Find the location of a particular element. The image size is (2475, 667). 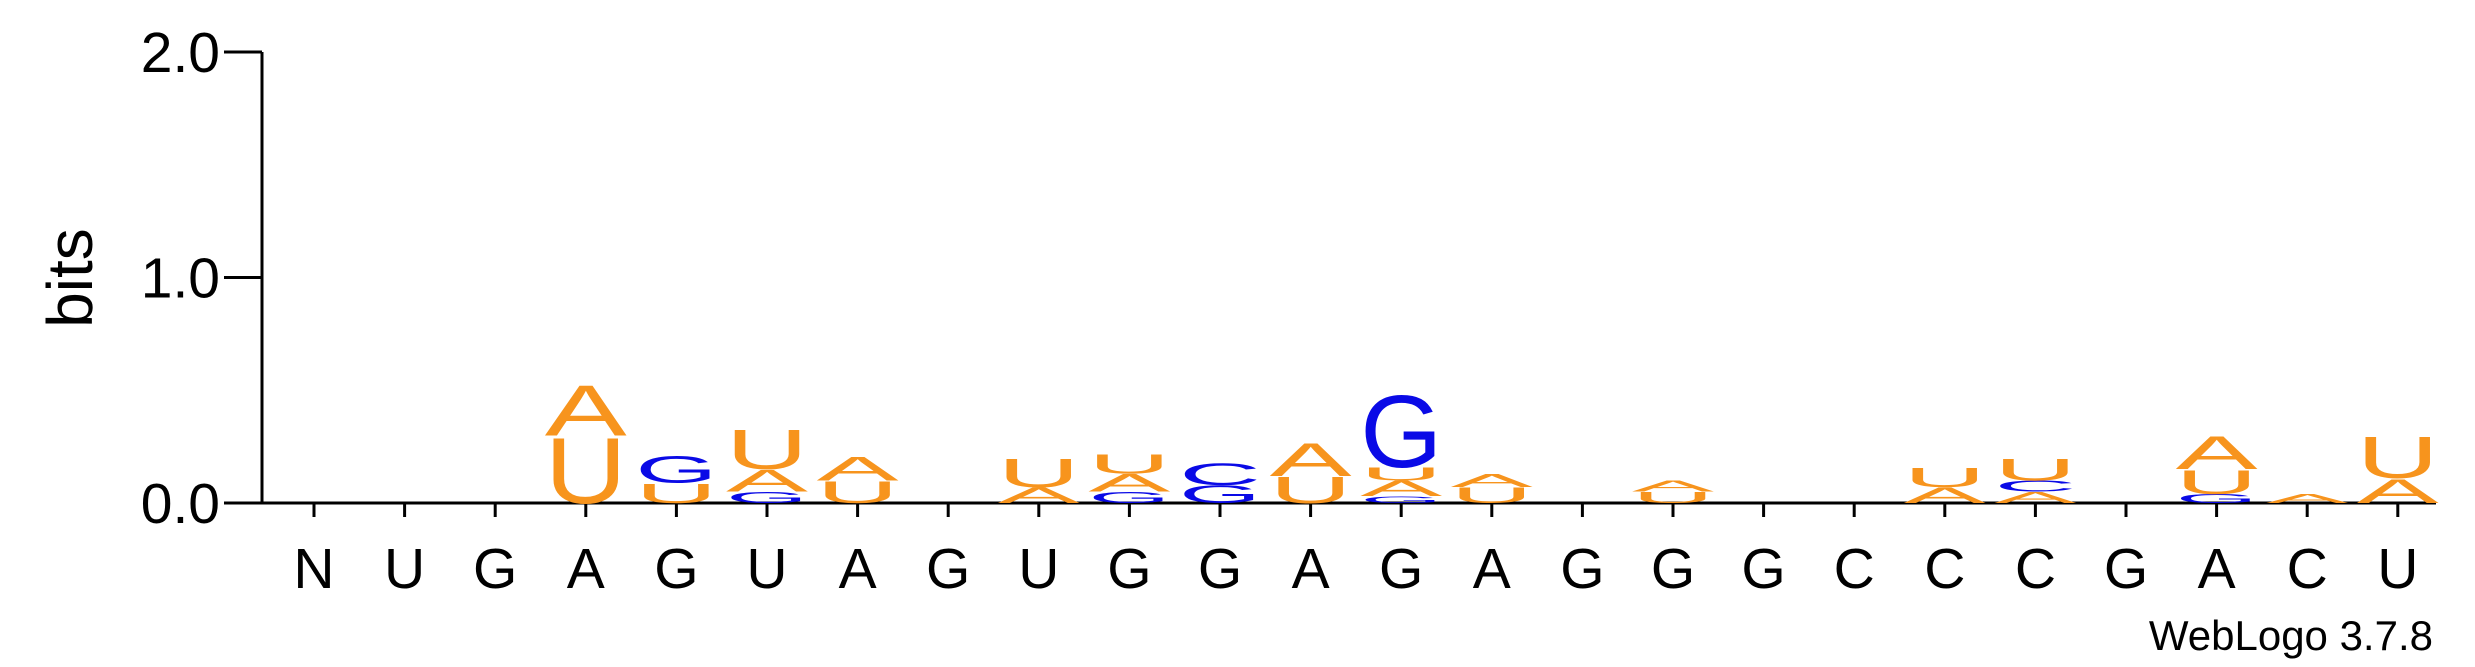

footer: WebLogo 3.7.8 is located at coordinates (2291, 635).